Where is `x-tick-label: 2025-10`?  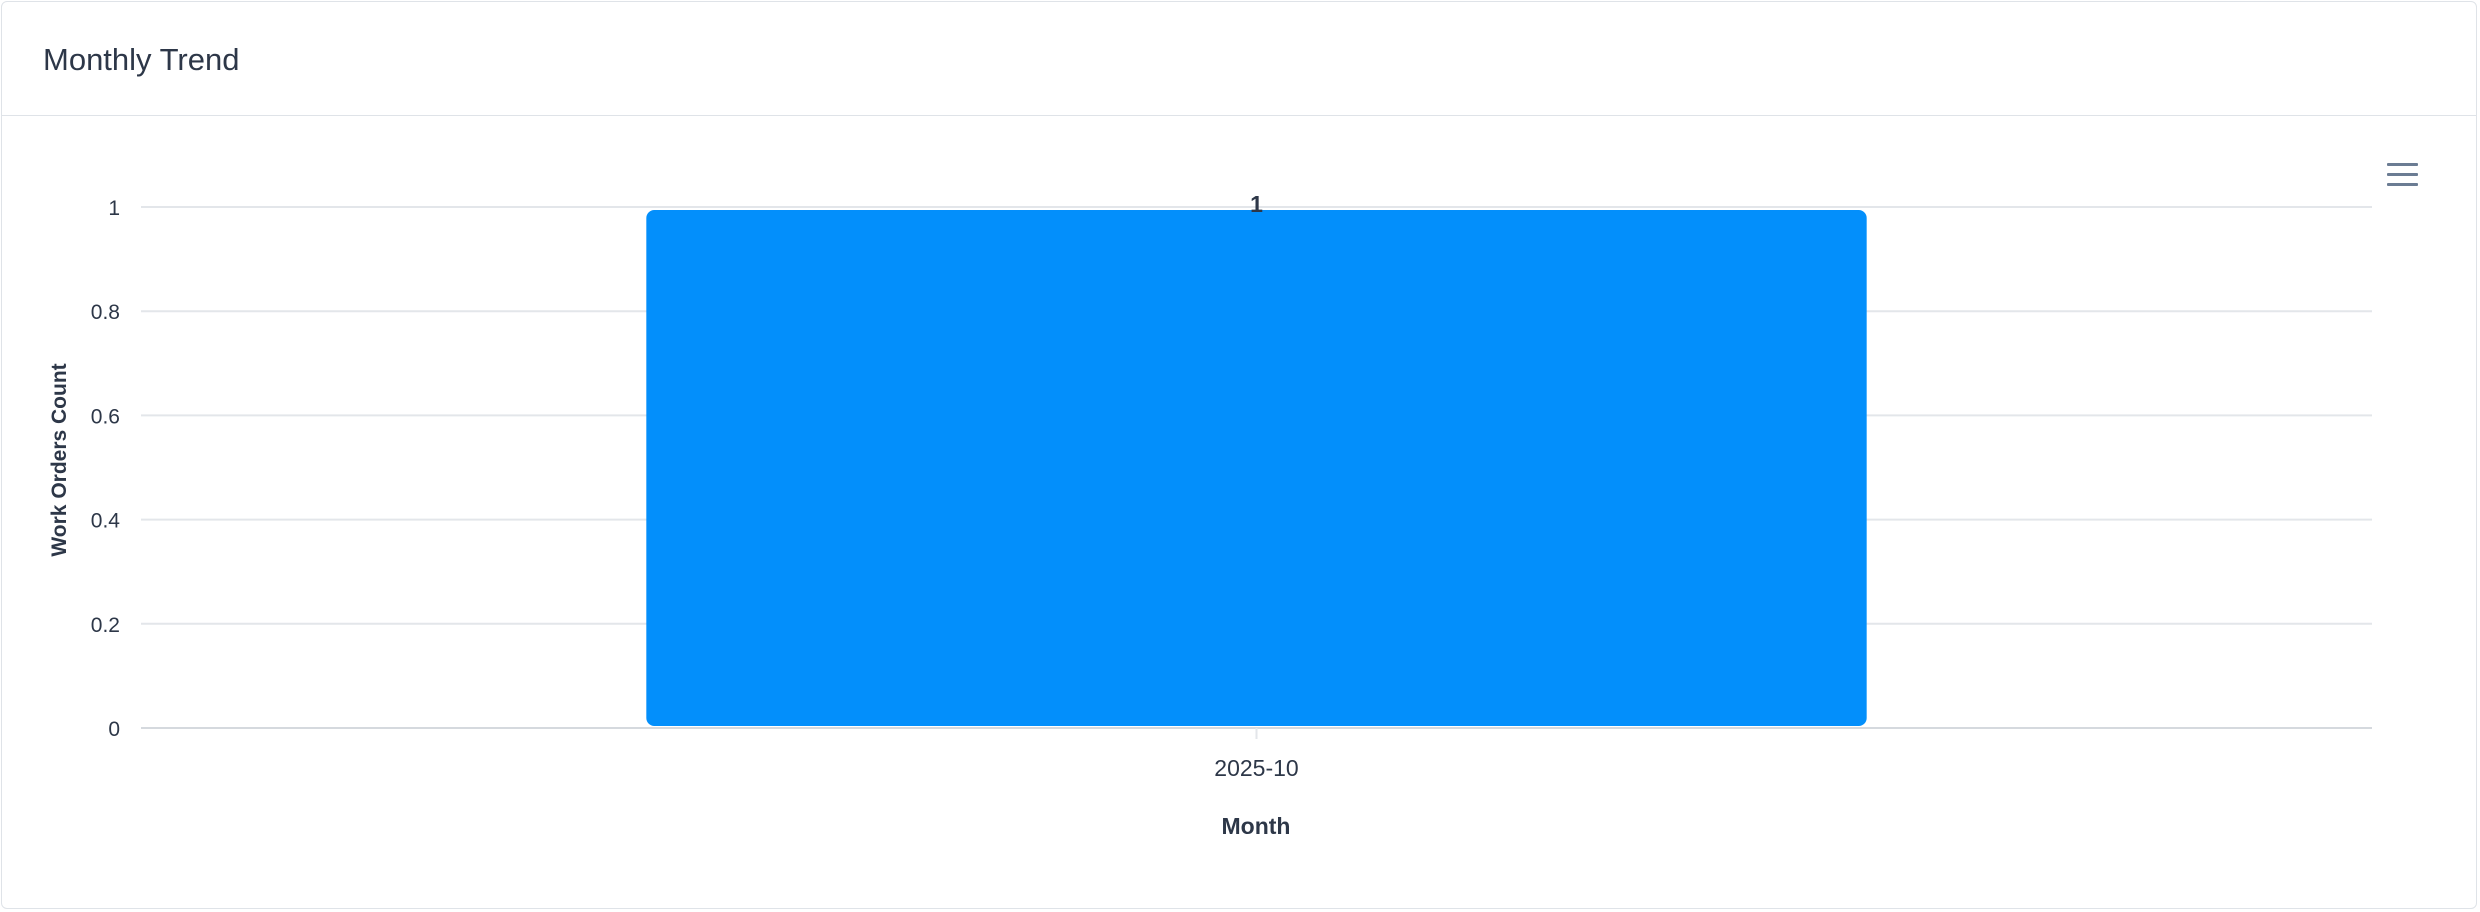
x-tick-label: 2025-10 is located at coordinates (1256, 768).